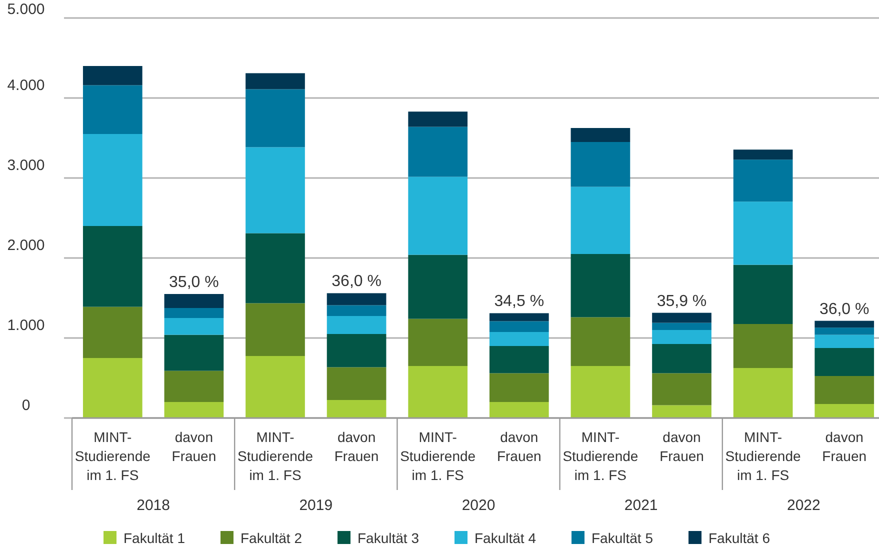 This screenshot has height=556, width=879. Describe the element at coordinates (271, 538) in the screenshot. I see `legend-label: Fakultät 2` at that location.